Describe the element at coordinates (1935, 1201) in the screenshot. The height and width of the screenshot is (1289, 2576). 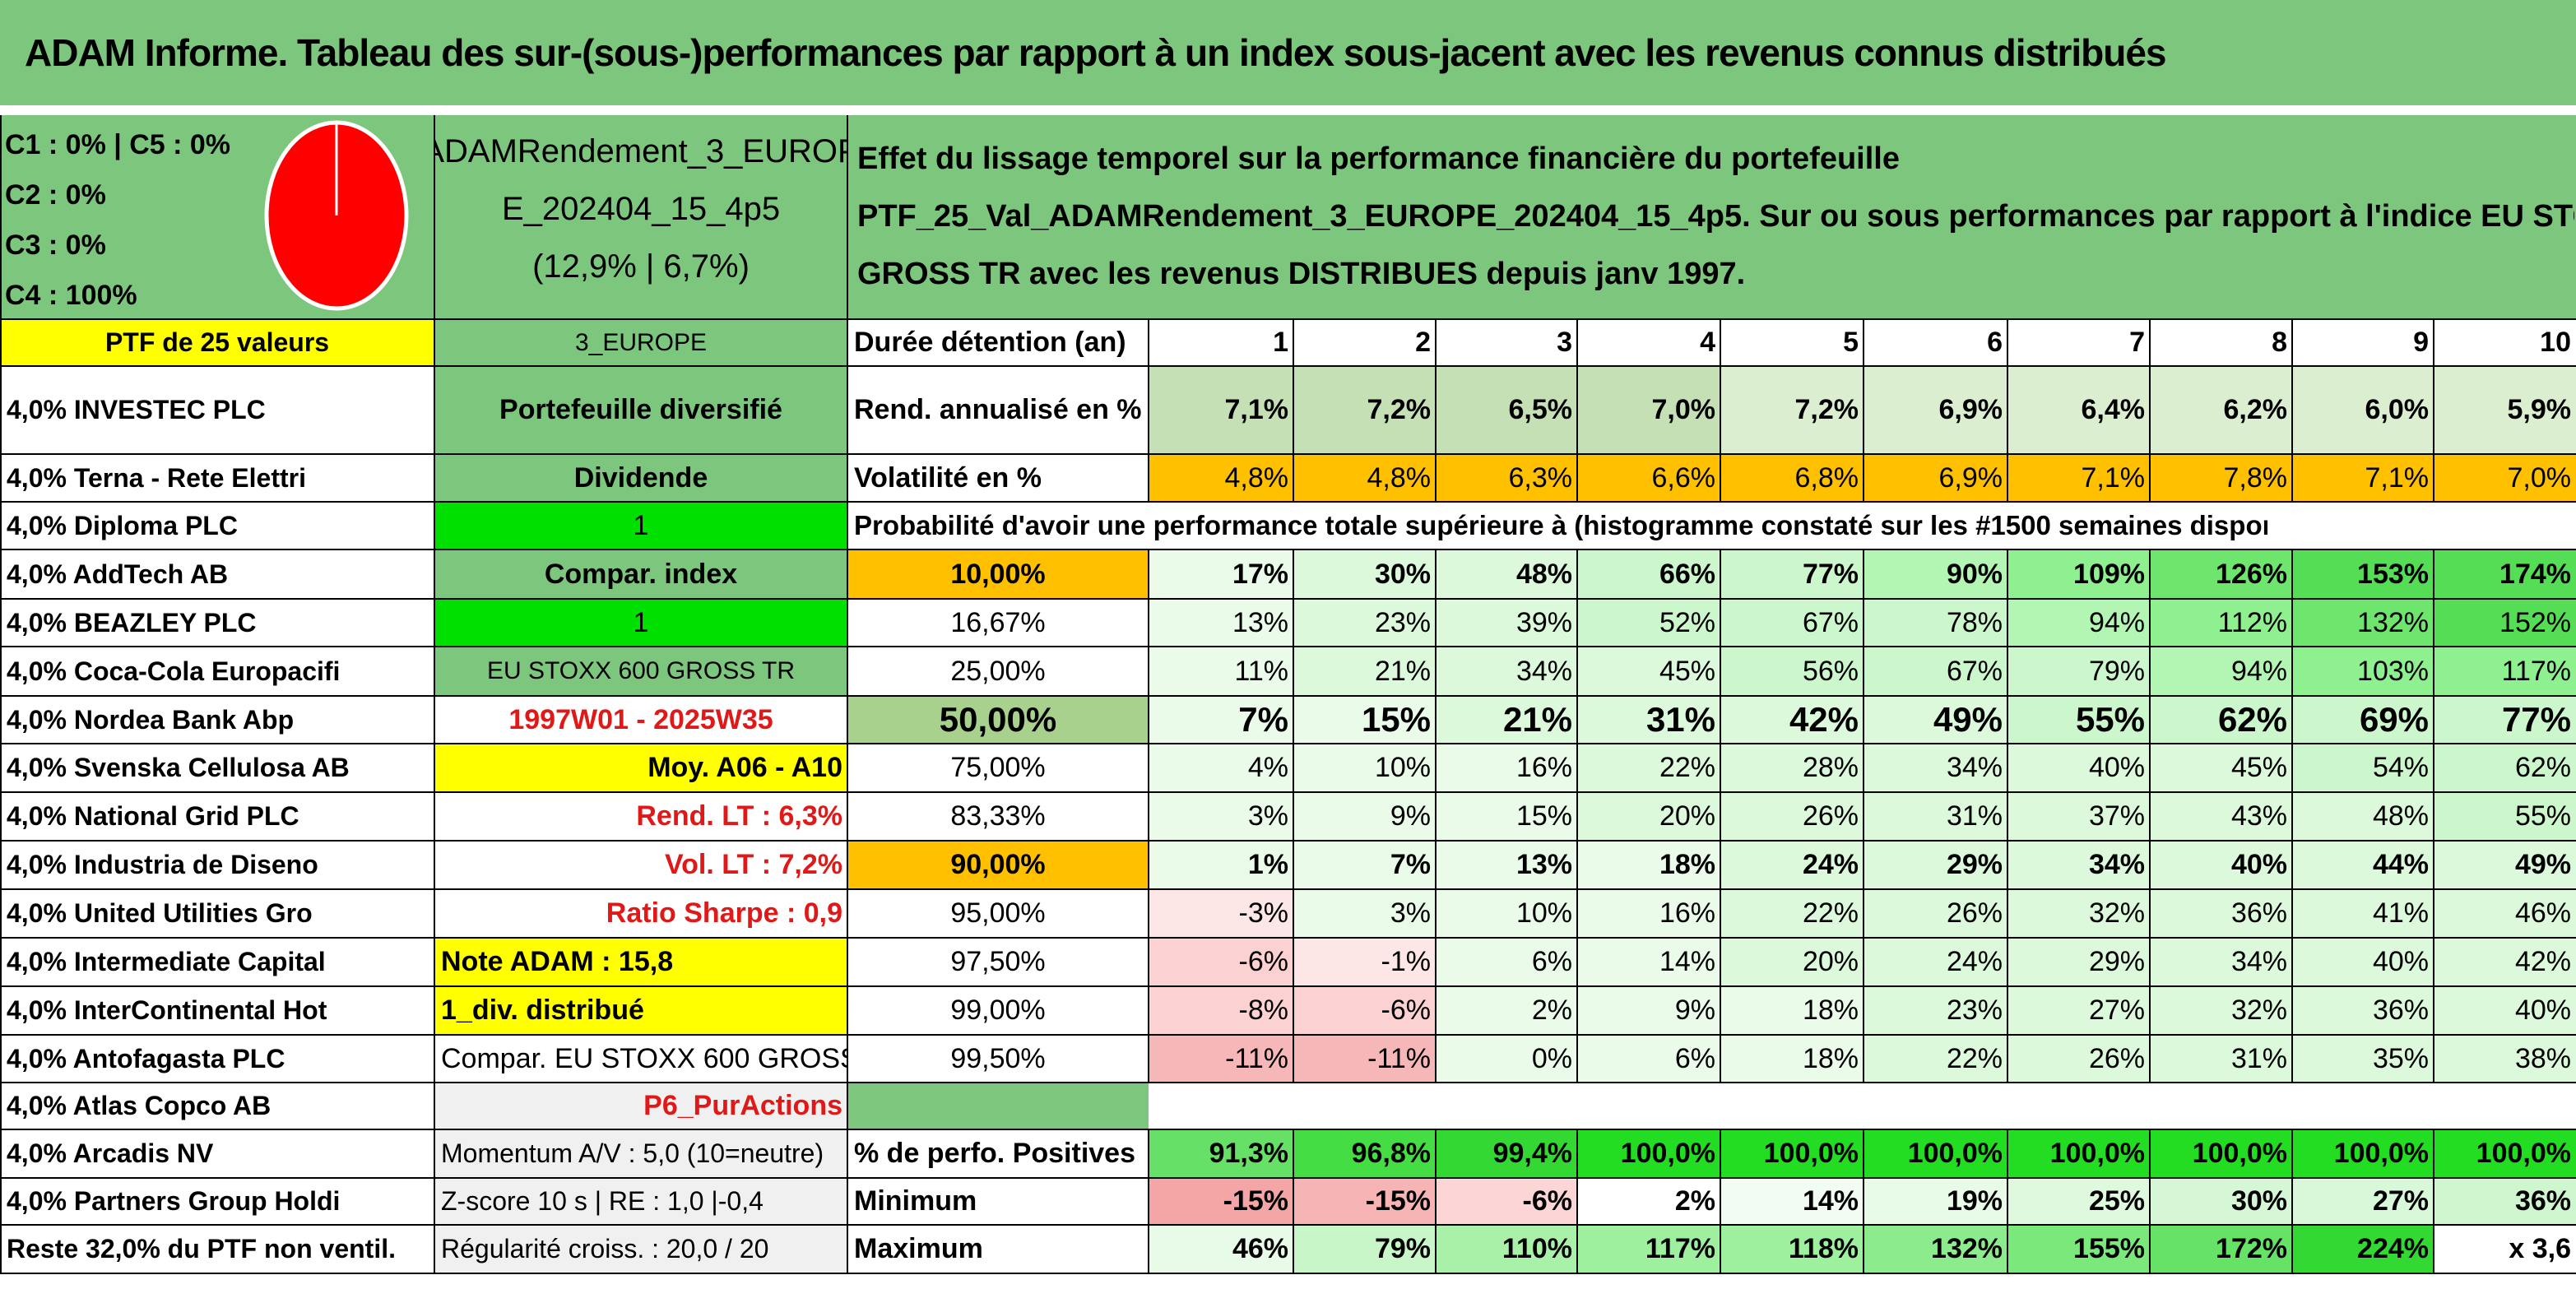
I see `minimum-cell: 19%` at that location.